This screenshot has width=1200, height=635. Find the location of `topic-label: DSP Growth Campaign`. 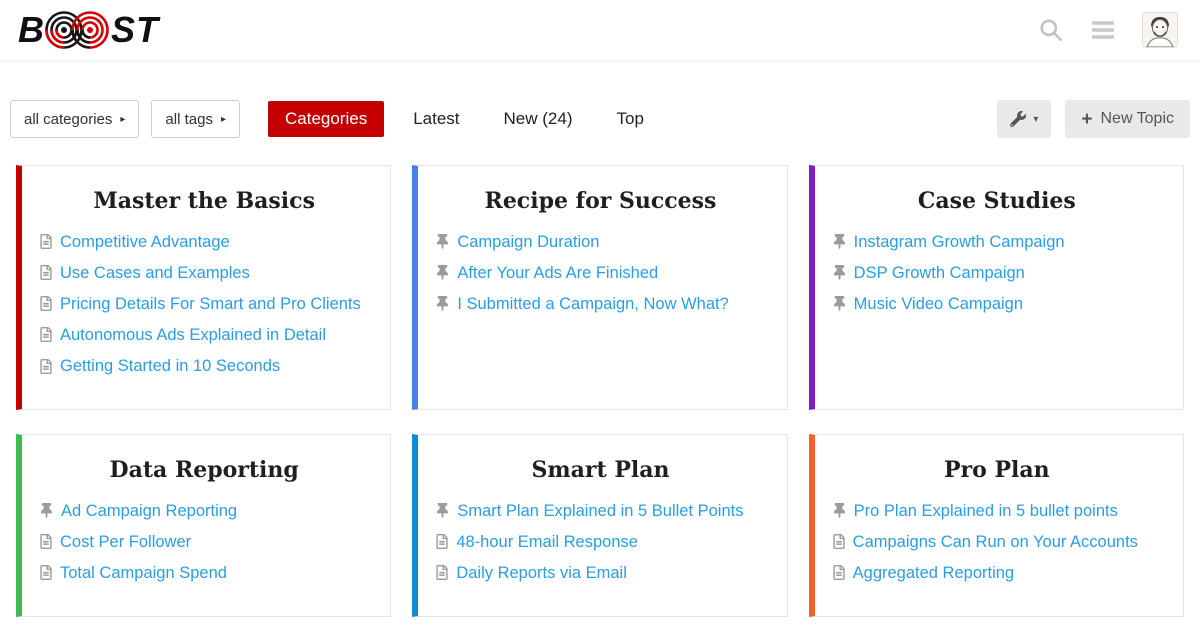

topic-label: DSP Growth Campaign is located at coordinates (939, 272).